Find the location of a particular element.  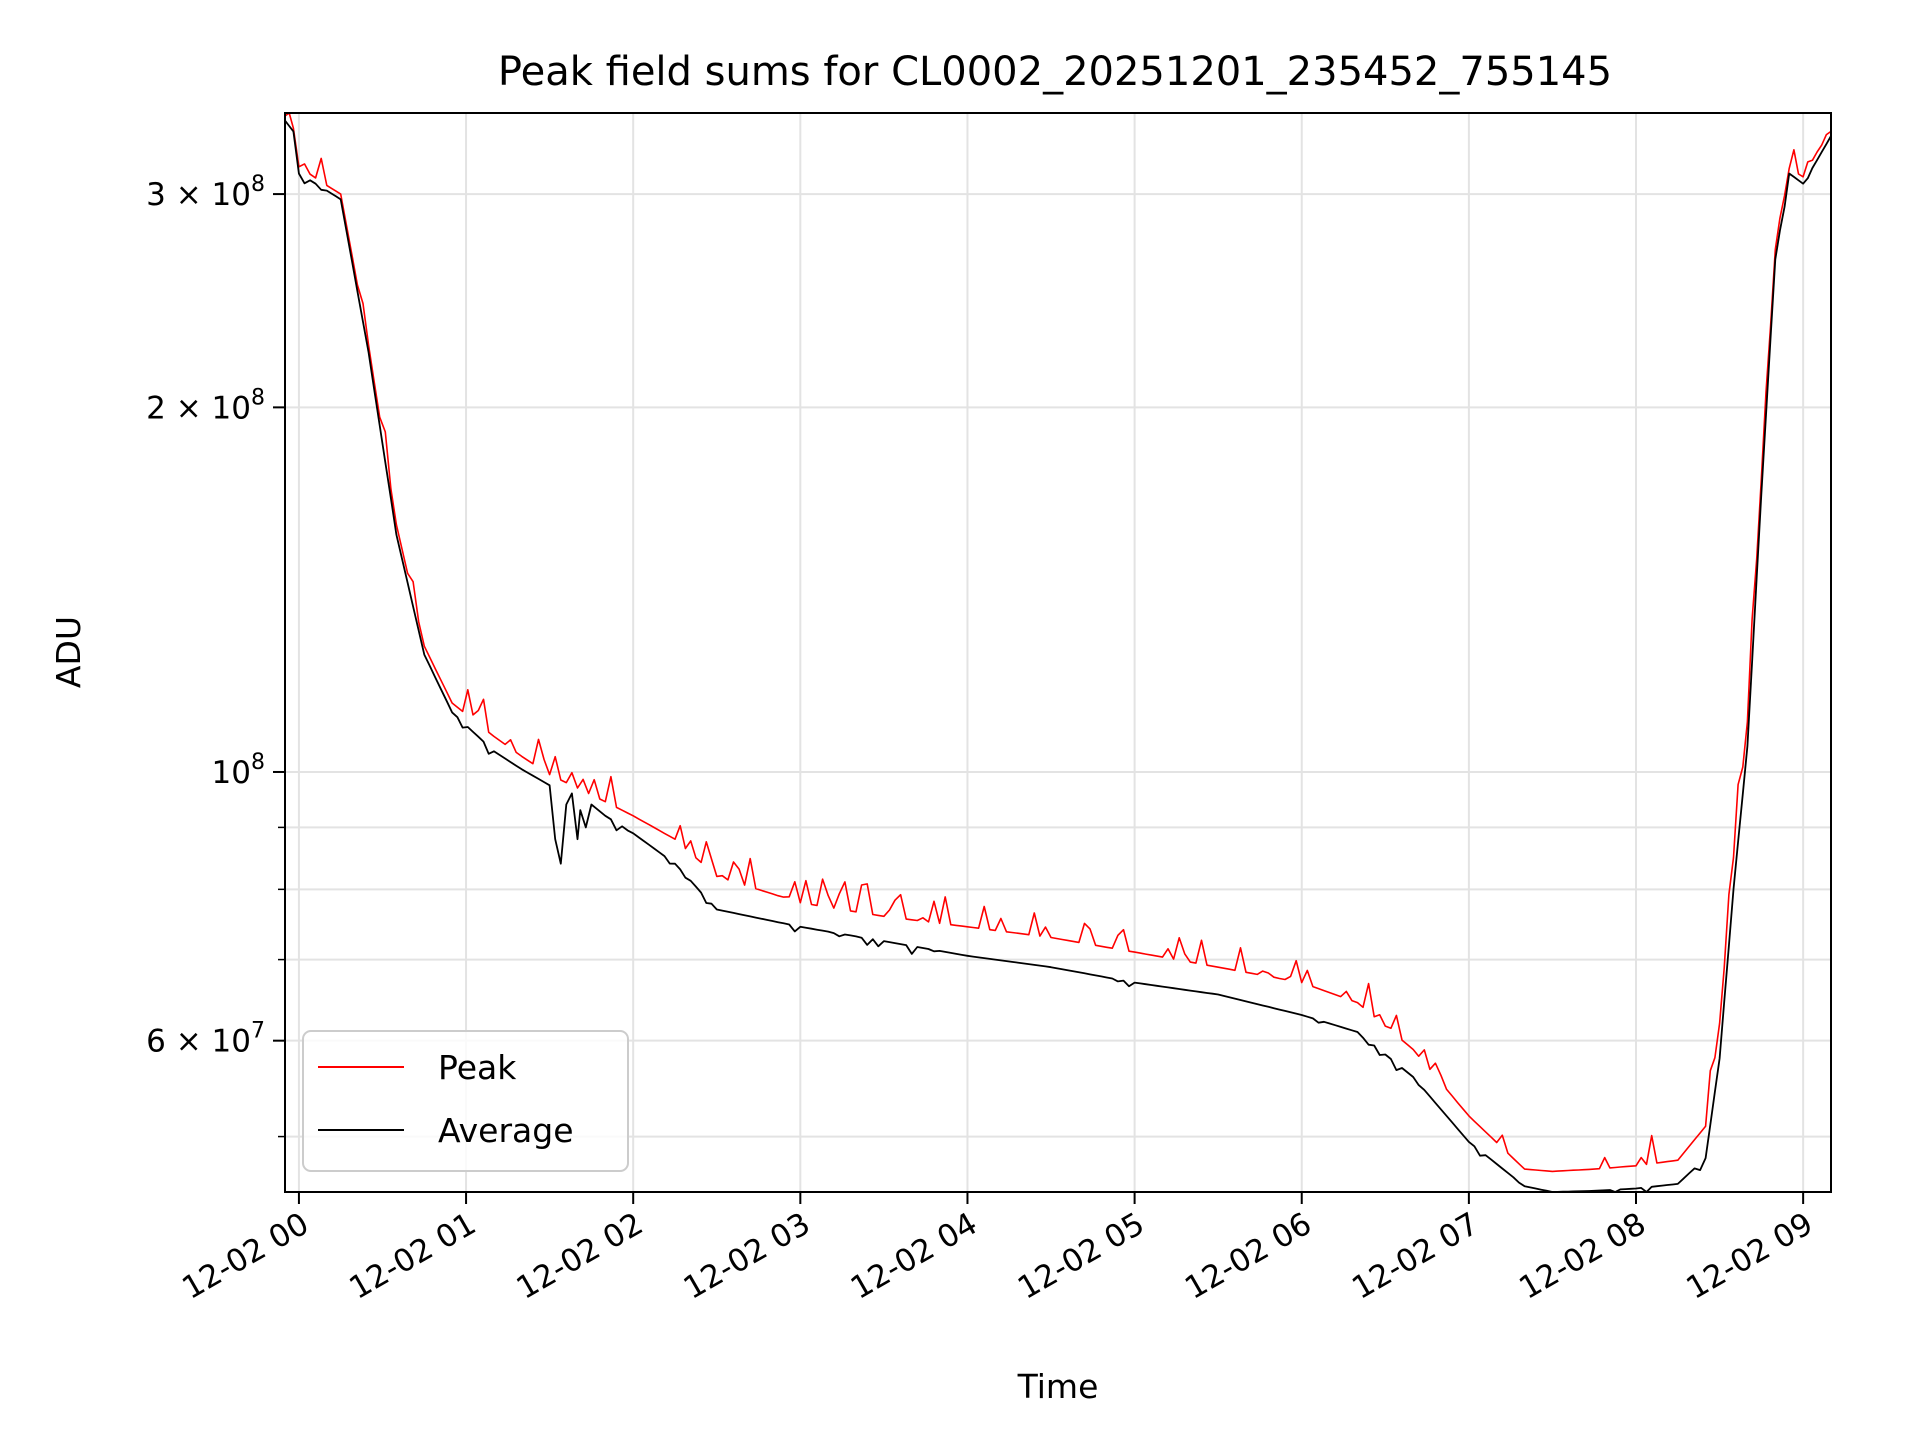

y-tick-label: 108 is located at coordinates (238, 770).